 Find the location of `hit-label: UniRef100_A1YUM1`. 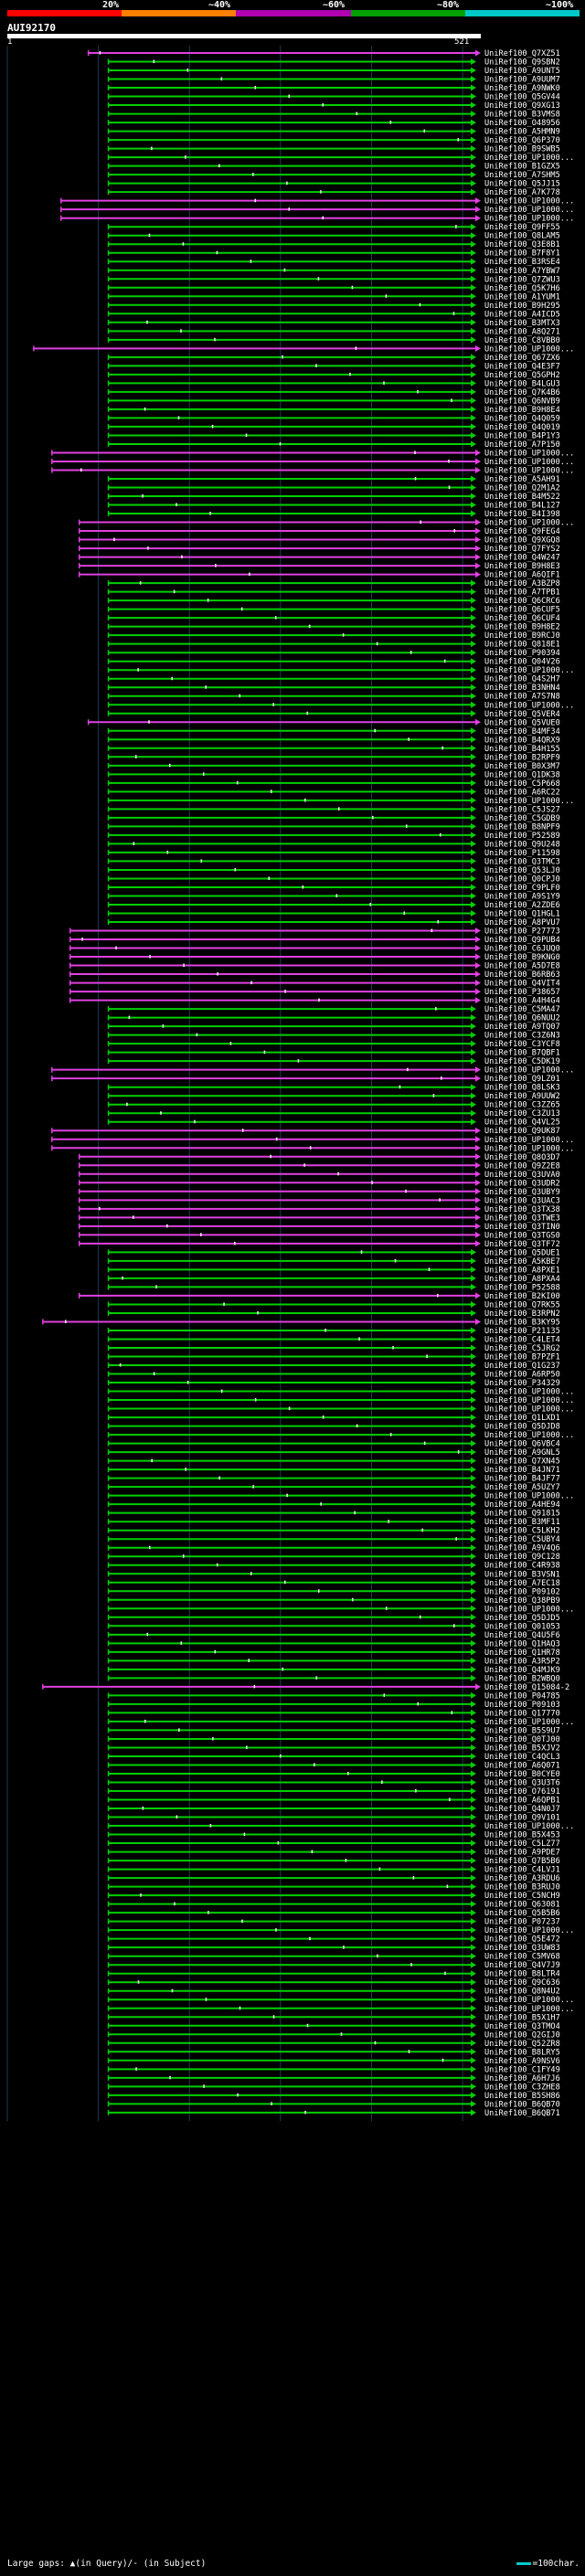

hit-label: UniRef100_A1YUM1 is located at coordinates (522, 297).